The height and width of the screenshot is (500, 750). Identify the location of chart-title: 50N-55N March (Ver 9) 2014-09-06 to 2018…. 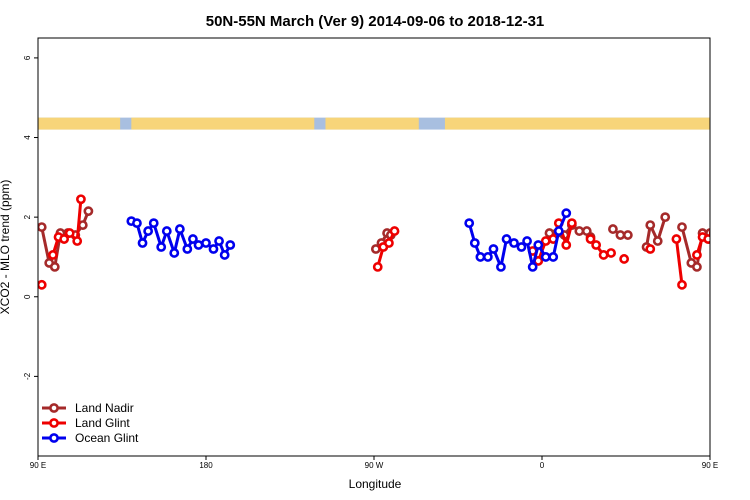
(375, 21).